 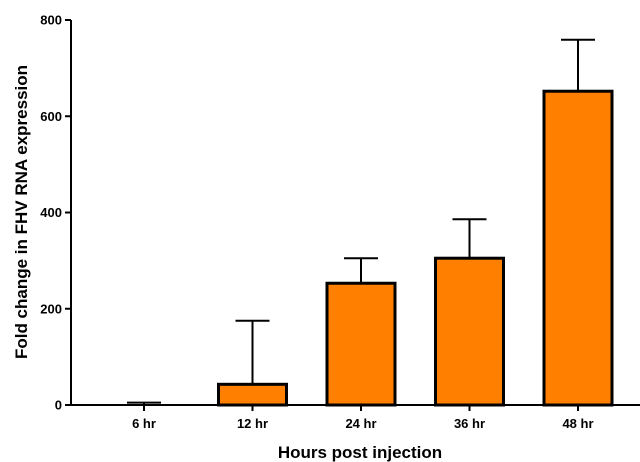 I want to click on y-tick-label: 200, so click(x=51, y=308).